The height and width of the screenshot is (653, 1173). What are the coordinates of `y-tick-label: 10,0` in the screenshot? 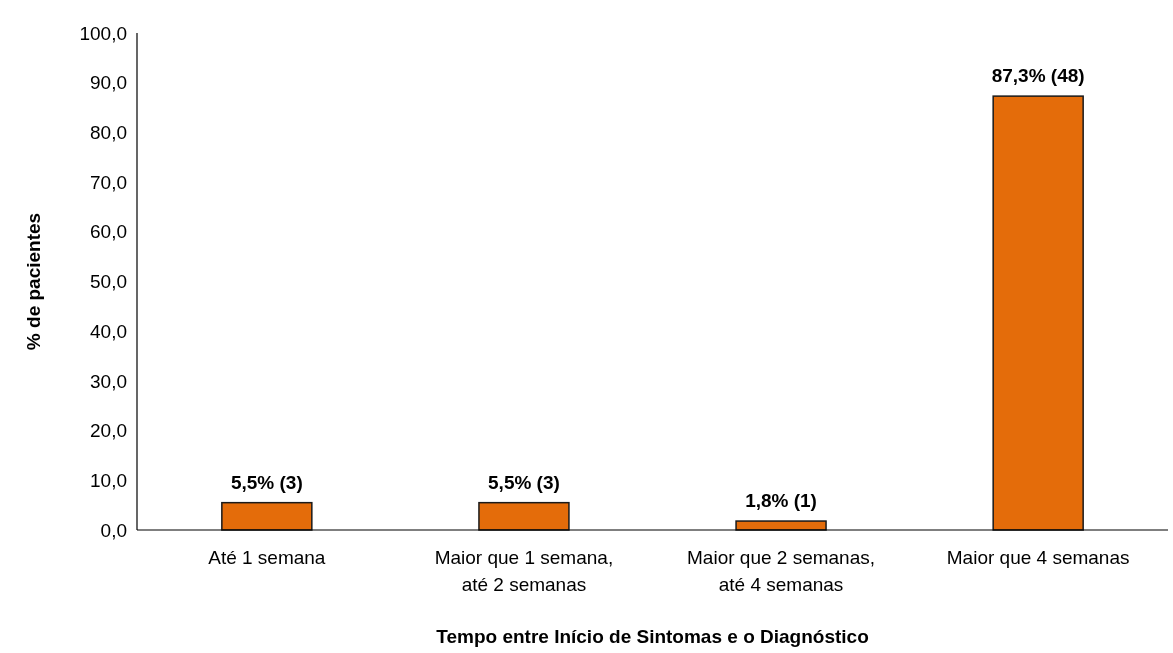 It's located at (108, 480).